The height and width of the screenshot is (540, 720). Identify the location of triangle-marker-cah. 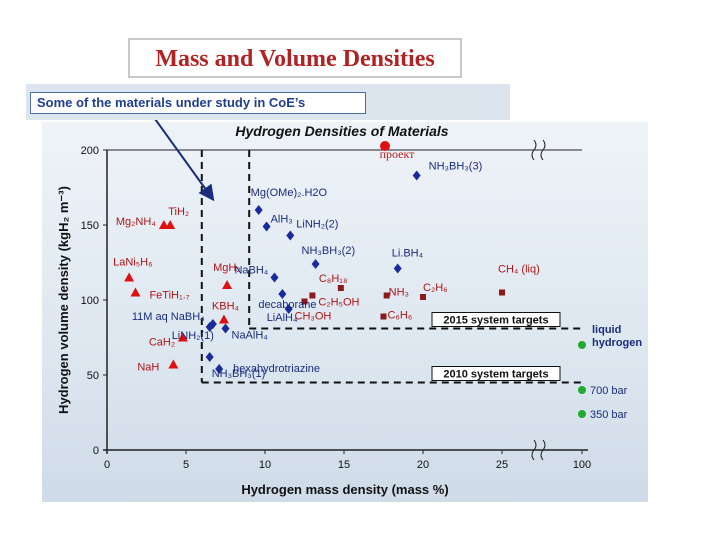
(182, 337).